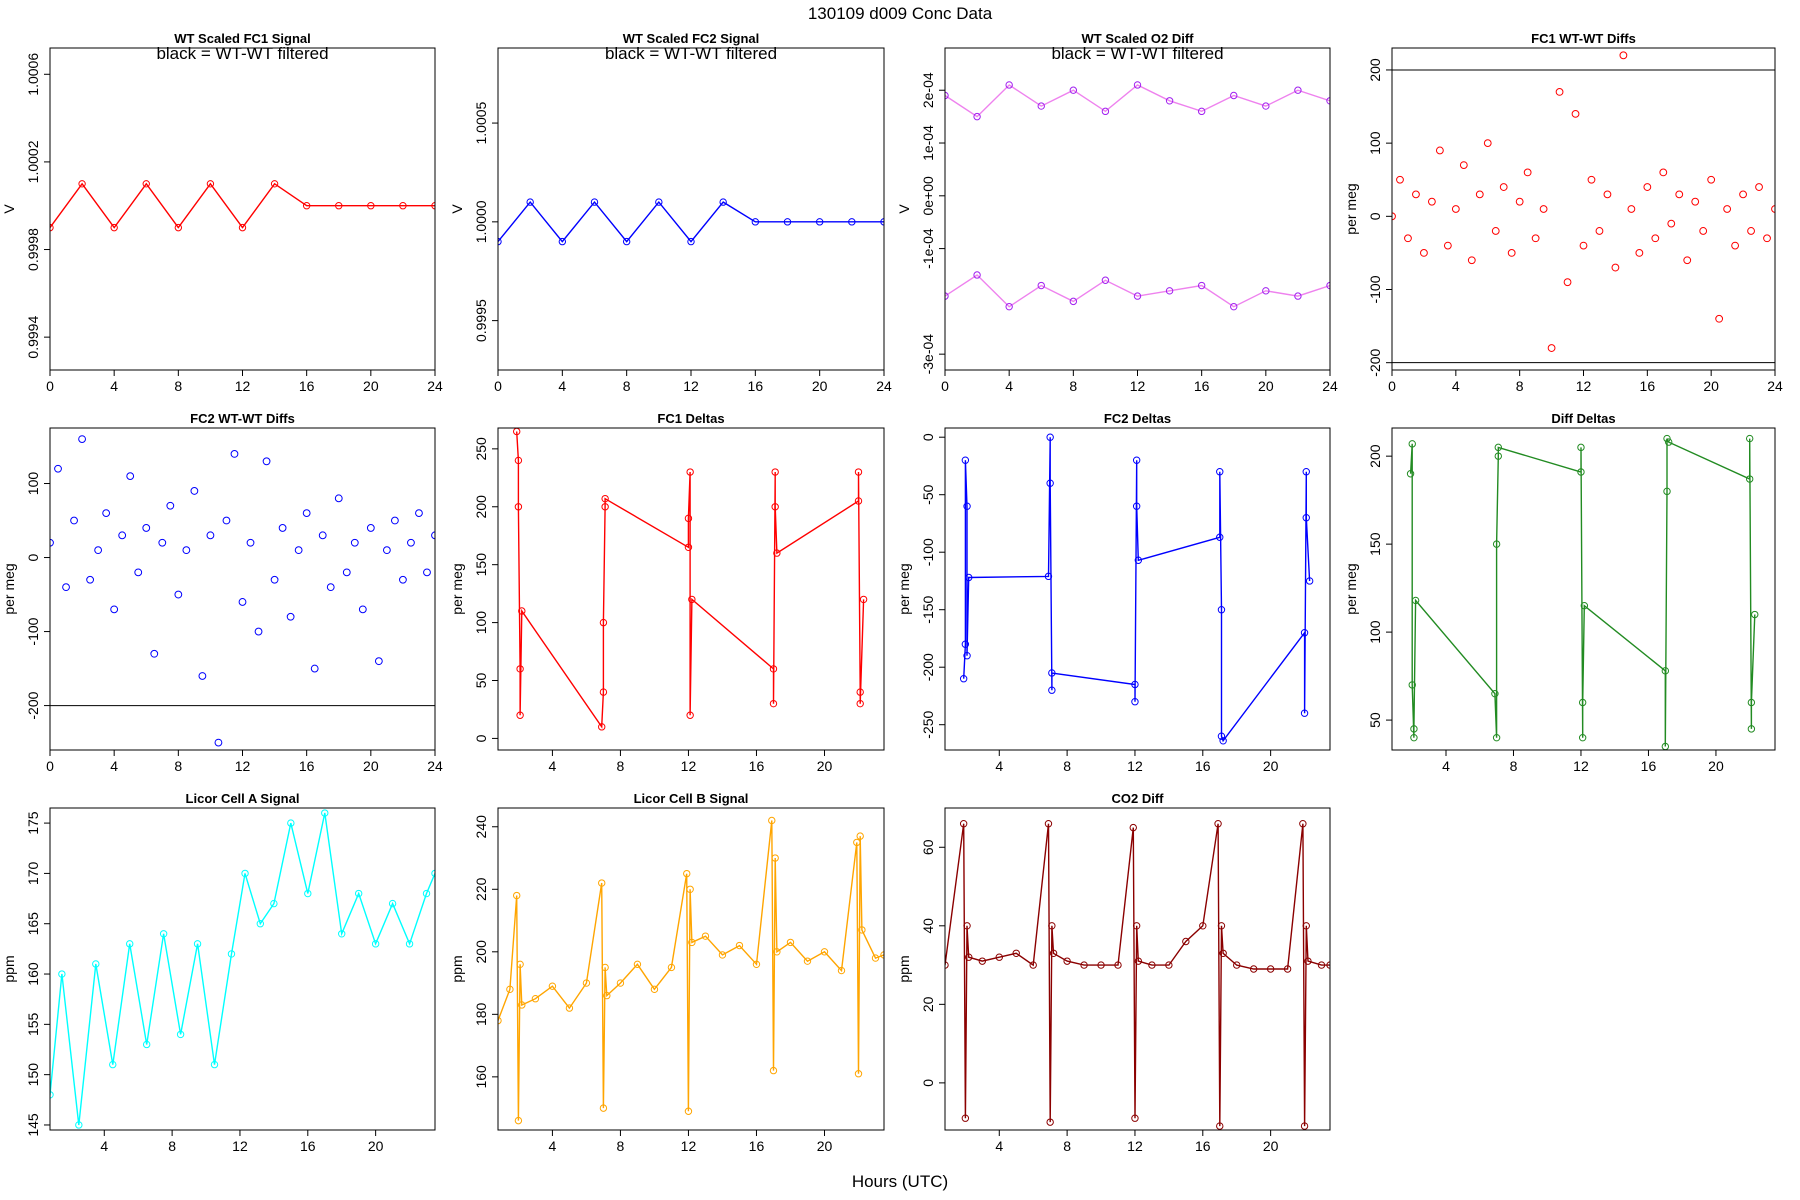 The image size is (1800, 1200). Describe the element at coordinates (1137, 101) in the screenshot. I see `series-line-p3` at that location.